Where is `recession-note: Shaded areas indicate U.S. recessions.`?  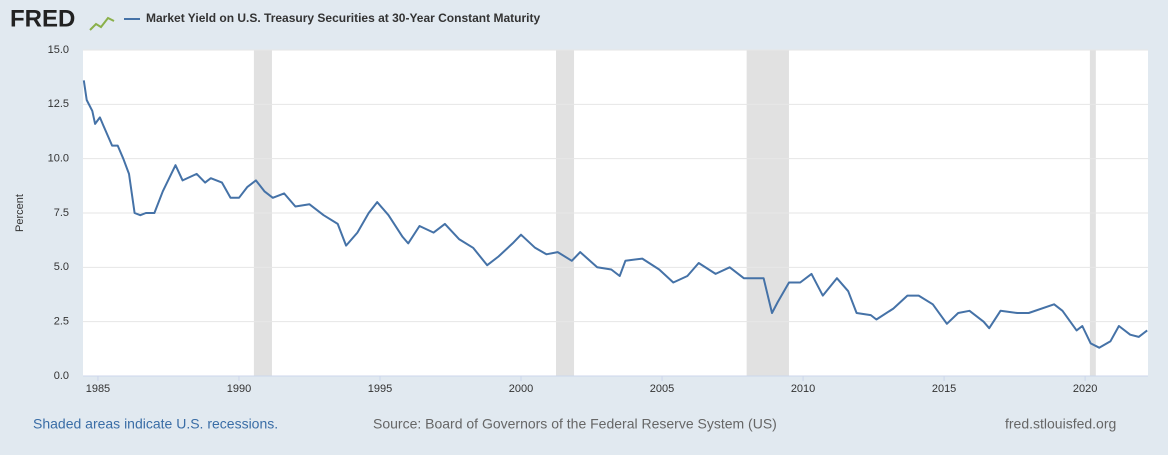
recession-note: Shaded areas indicate U.S. recessions. is located at coordinates (155, 424).